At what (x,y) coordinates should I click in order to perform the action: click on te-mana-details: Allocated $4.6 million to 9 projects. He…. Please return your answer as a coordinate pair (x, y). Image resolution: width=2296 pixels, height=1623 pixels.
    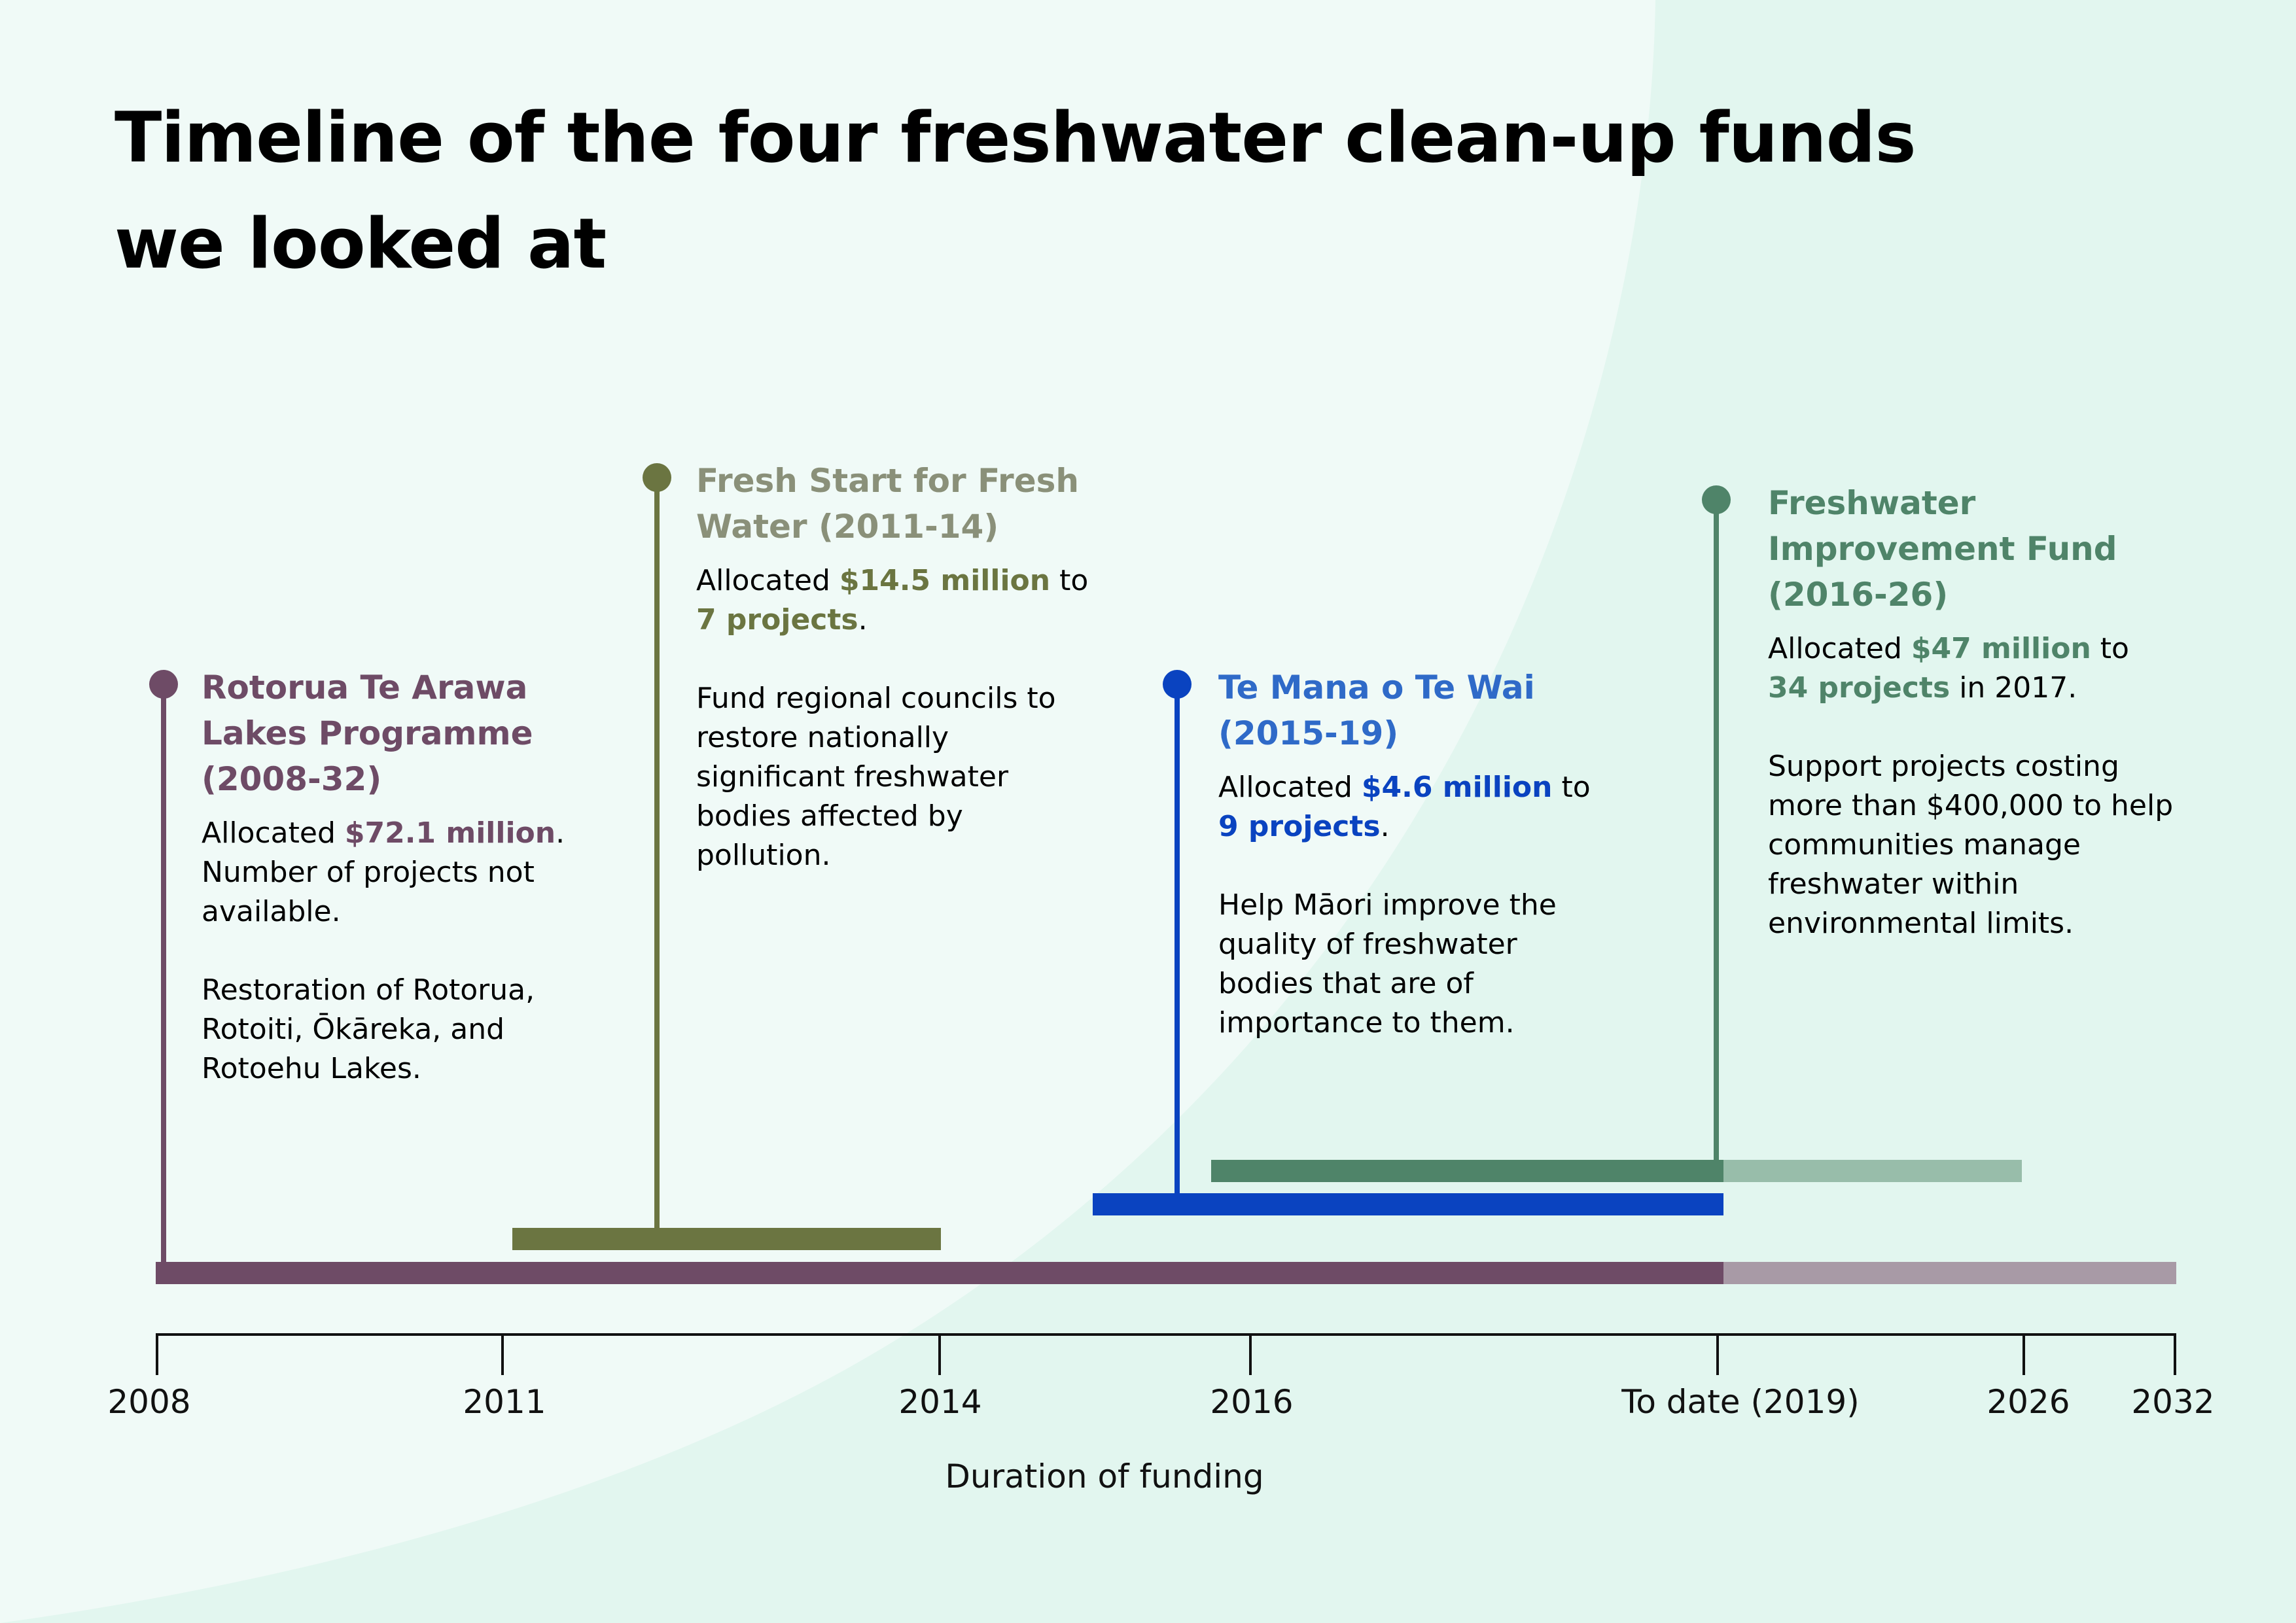
    Looking at the image, I should click on (1404, 905).